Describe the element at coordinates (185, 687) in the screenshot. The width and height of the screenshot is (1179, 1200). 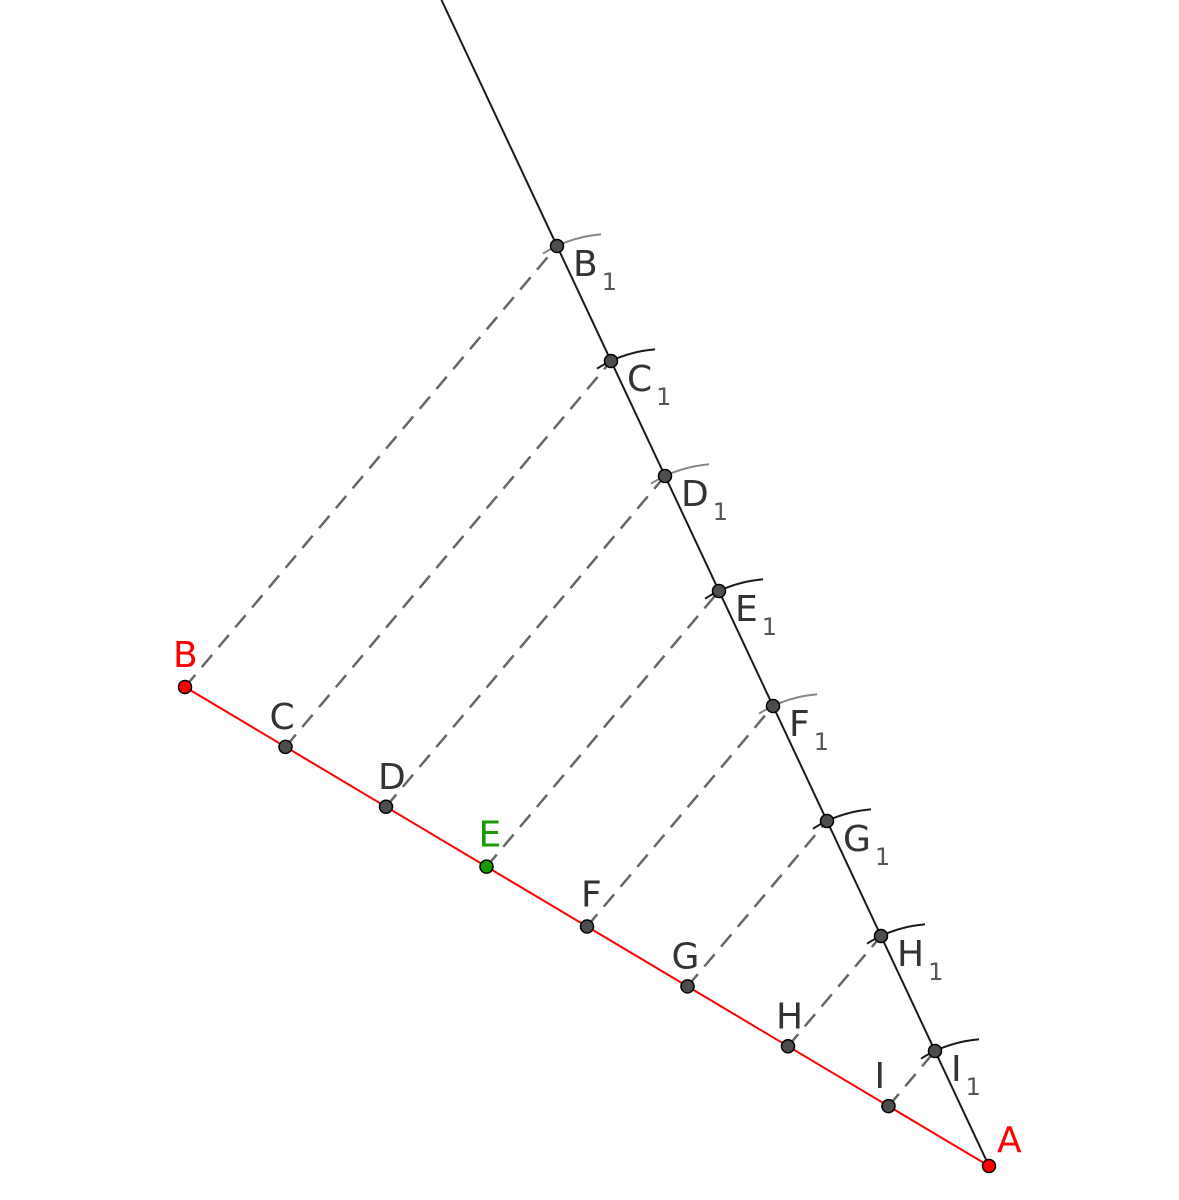
I see `point-b` at that location.